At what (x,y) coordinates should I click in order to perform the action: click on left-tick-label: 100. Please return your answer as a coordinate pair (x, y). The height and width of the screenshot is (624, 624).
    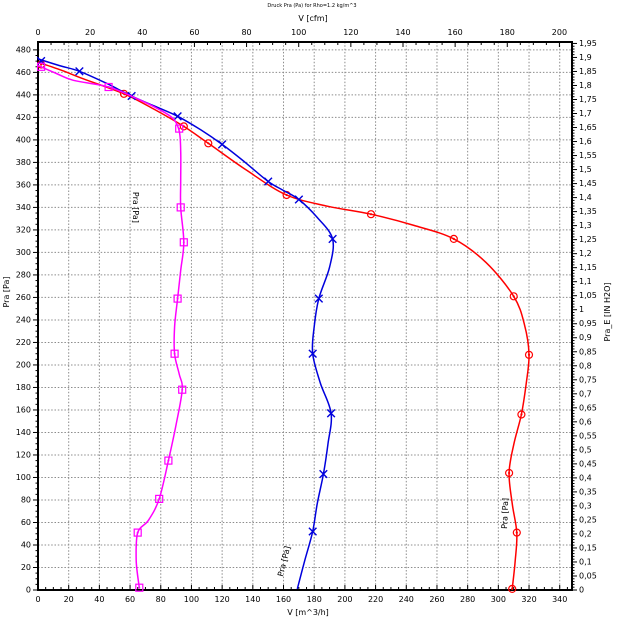
    Looking at the image, I should click on (23, 477).